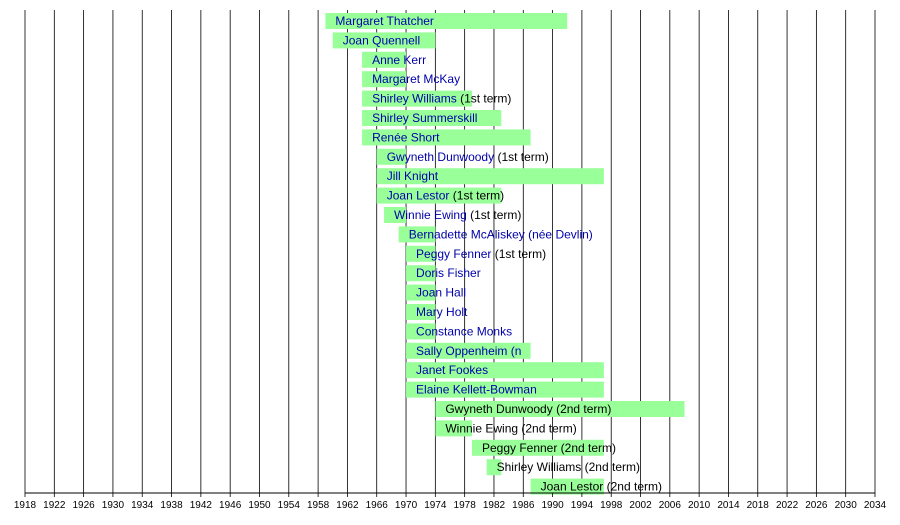 Image resolution: width=900 pixels, height=525 pixels. I want to click on x-tick-label: 1930, so click(113, 505).